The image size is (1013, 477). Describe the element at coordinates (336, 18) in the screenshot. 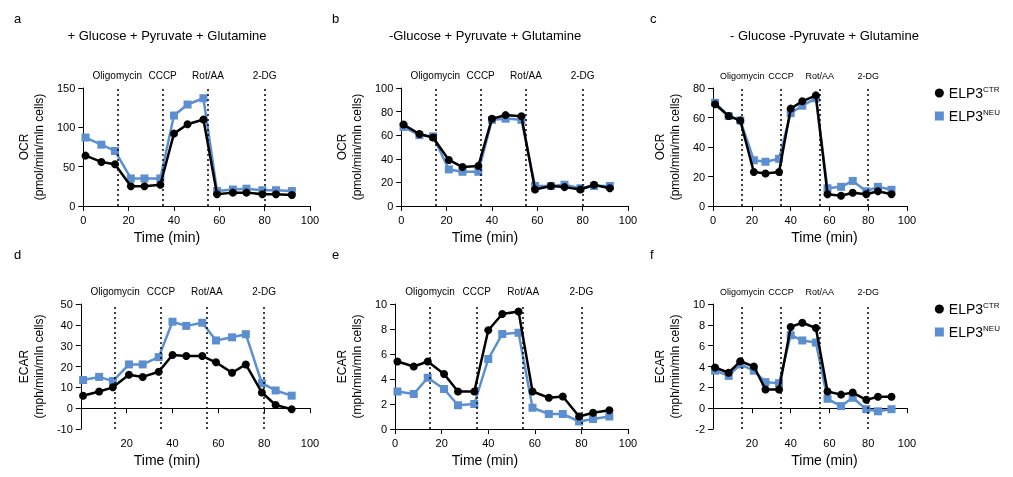

I see `text: b` at that location.